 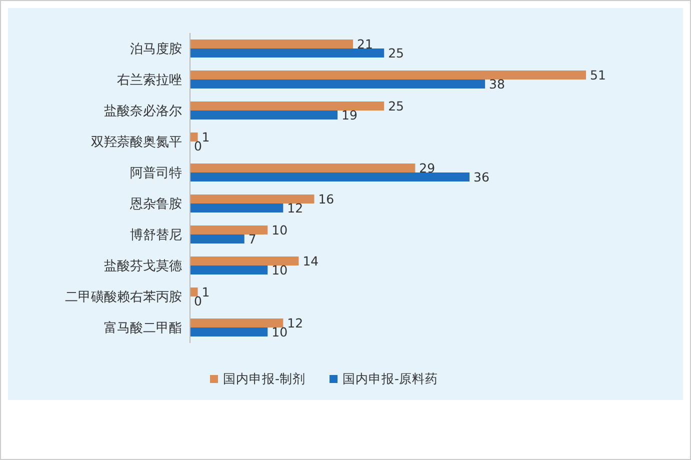 I want to click on data-label: 19, so click(x=350, y=115).